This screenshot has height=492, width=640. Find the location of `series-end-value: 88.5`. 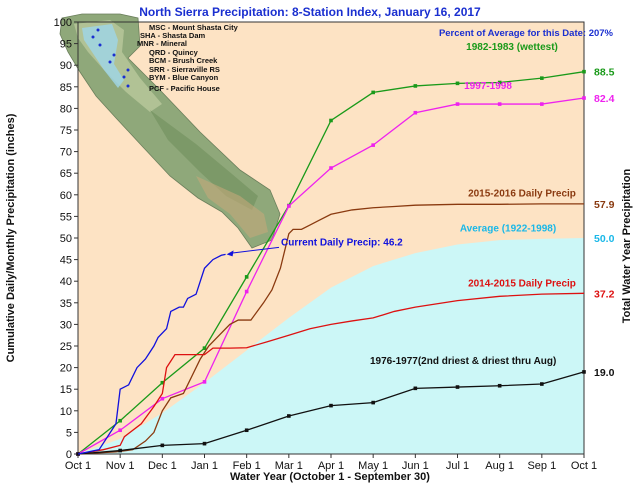

series-end-value: 88.5 is located at coordinates (604, 73).